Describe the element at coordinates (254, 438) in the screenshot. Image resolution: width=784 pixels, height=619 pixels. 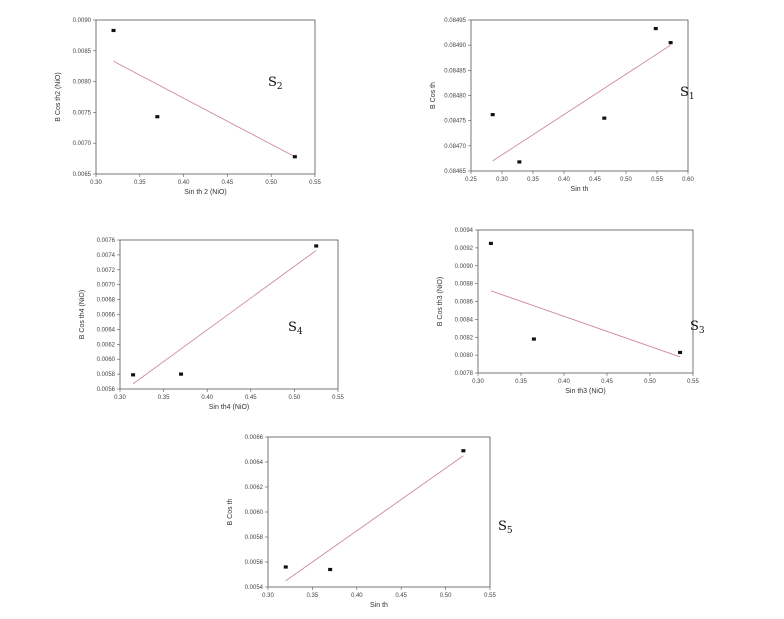
I see `y-tick-label: 0.0066` at that location.